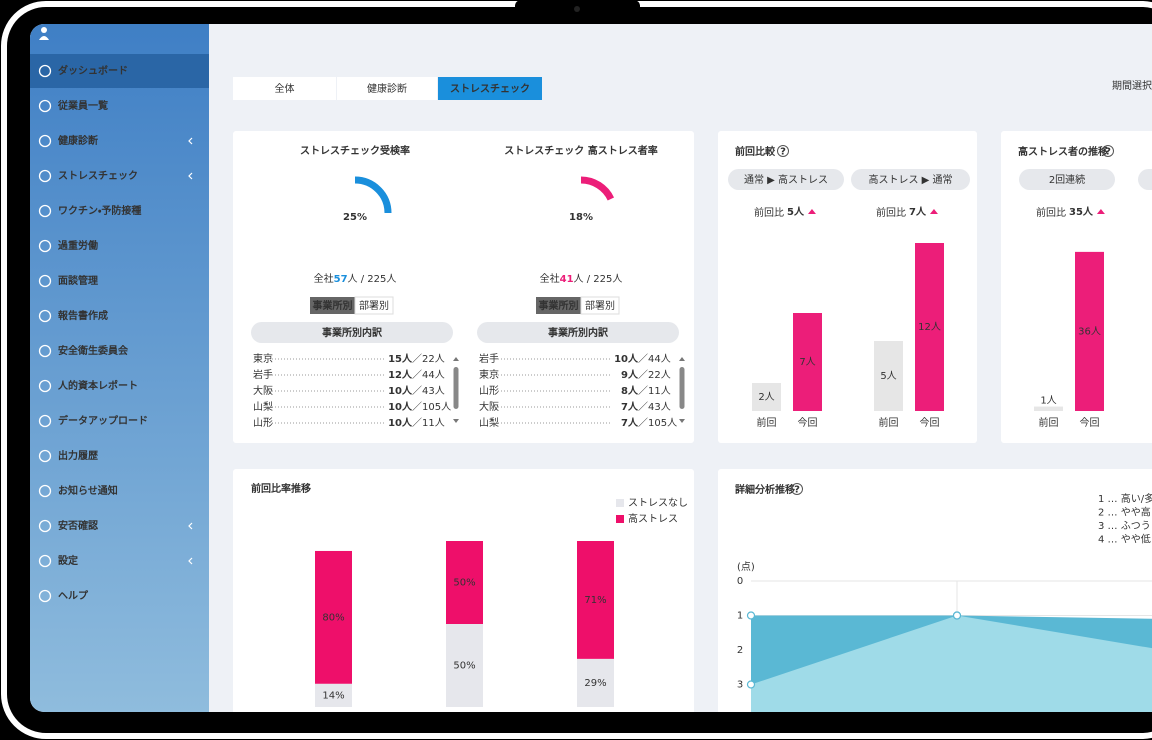  What do you see at coordinates (597, 188) in the screenshot?
I see `gauge-arc` at bounding box center [597, 188].